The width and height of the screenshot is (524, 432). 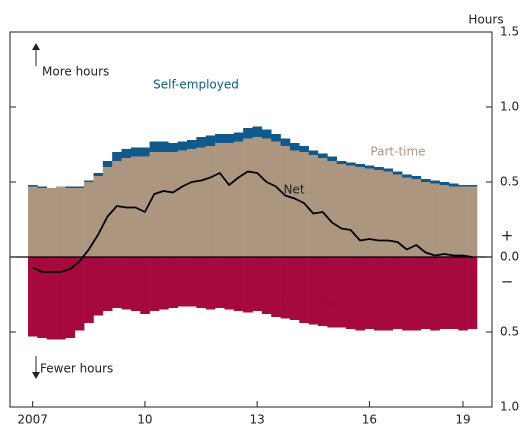 I want to click on y-tick-label: 1.5, so click(x=509, y=32).